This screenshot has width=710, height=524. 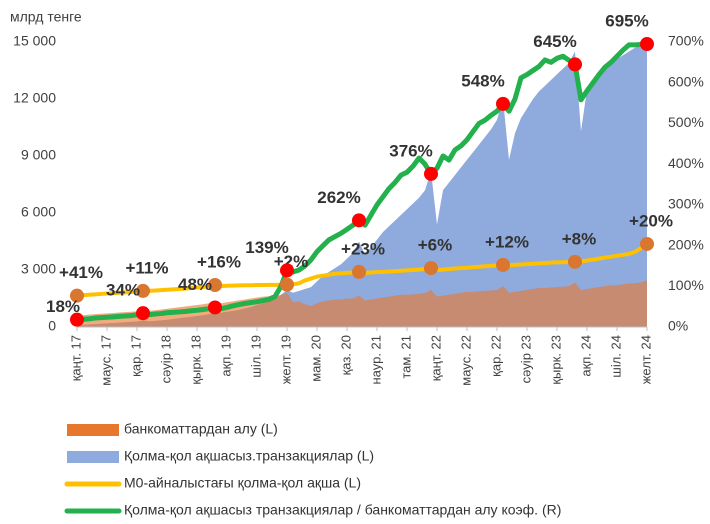 I want to click on point-label: 548%, so click(x=482, y=80).